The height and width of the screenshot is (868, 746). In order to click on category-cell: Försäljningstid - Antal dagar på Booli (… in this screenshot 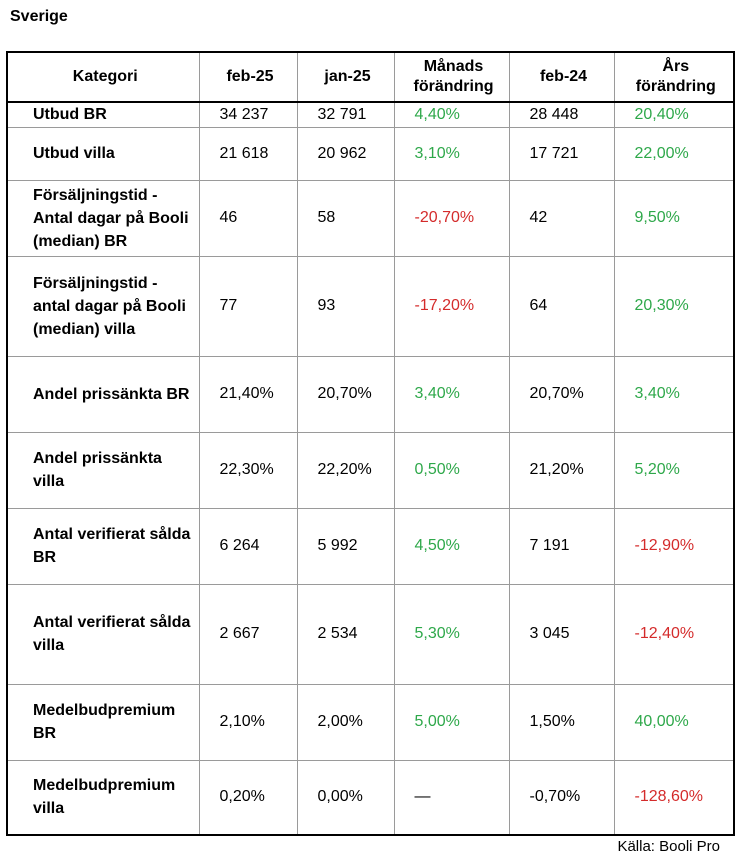, I will do `click(103, 218)`.